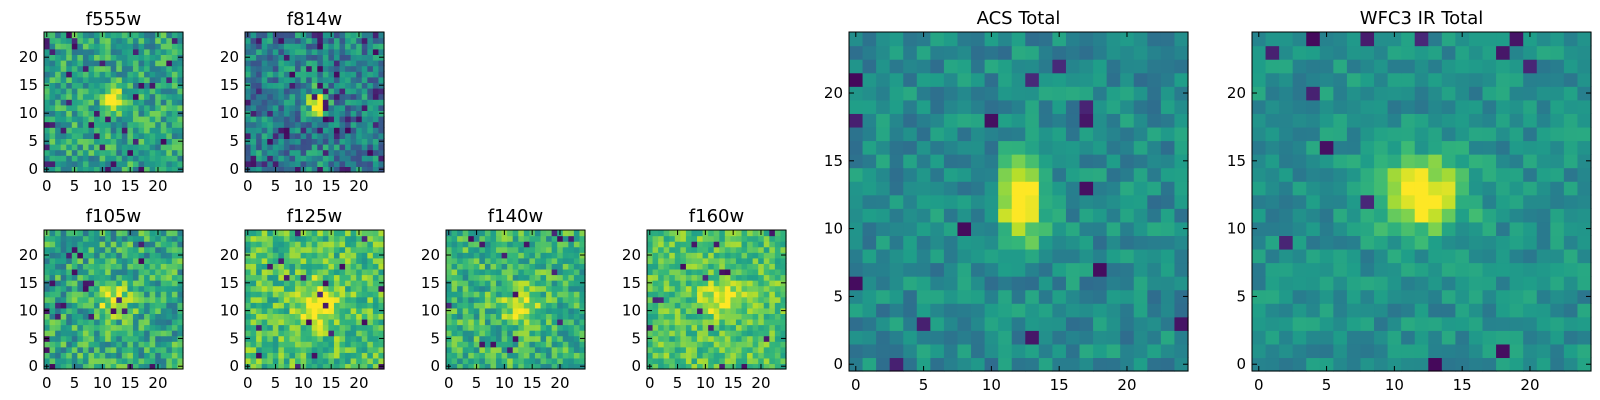 Image resolution: width=1600 pixels, height=400 pixels. What do you see at coordinates (435, 338) in the screenshot?
I see `y-tick-label: 5` at bounding box center [435, 338].